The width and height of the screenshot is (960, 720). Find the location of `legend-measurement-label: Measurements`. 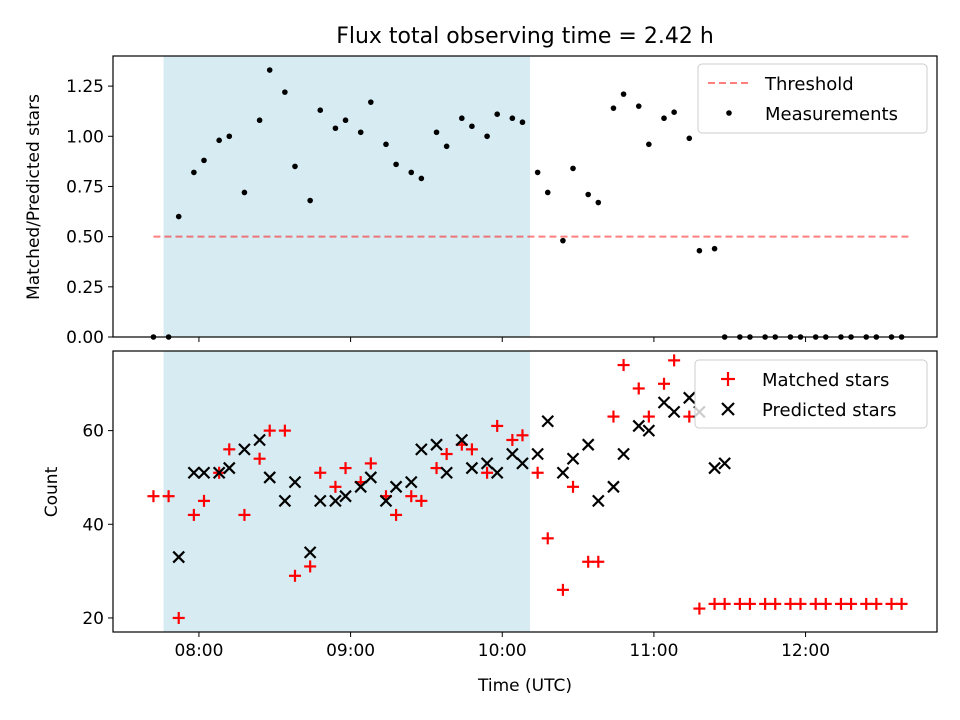

legend-measurement-label: Measurements is located at coordinates (831, 114).